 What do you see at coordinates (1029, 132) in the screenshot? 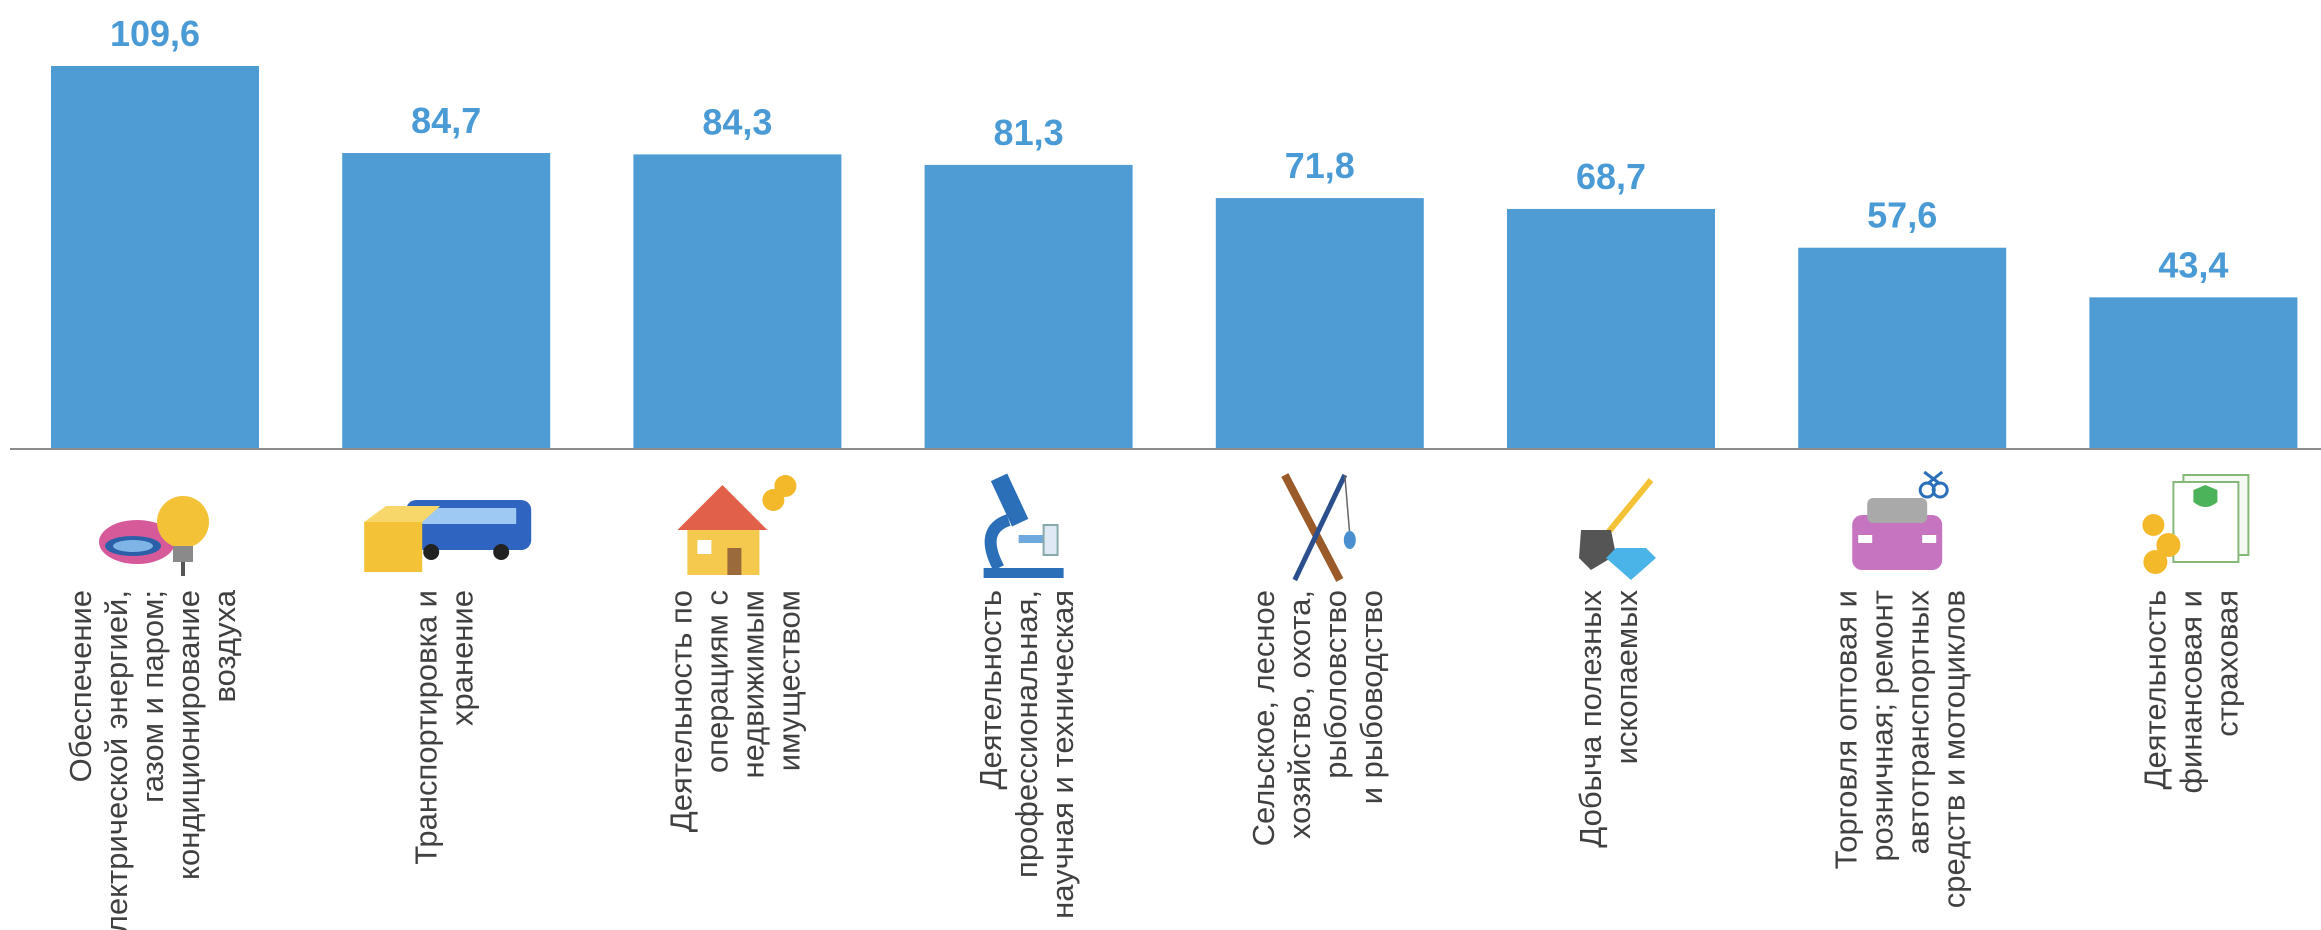
I see `value-label: 81,3` at bounding box center [1029, 132].